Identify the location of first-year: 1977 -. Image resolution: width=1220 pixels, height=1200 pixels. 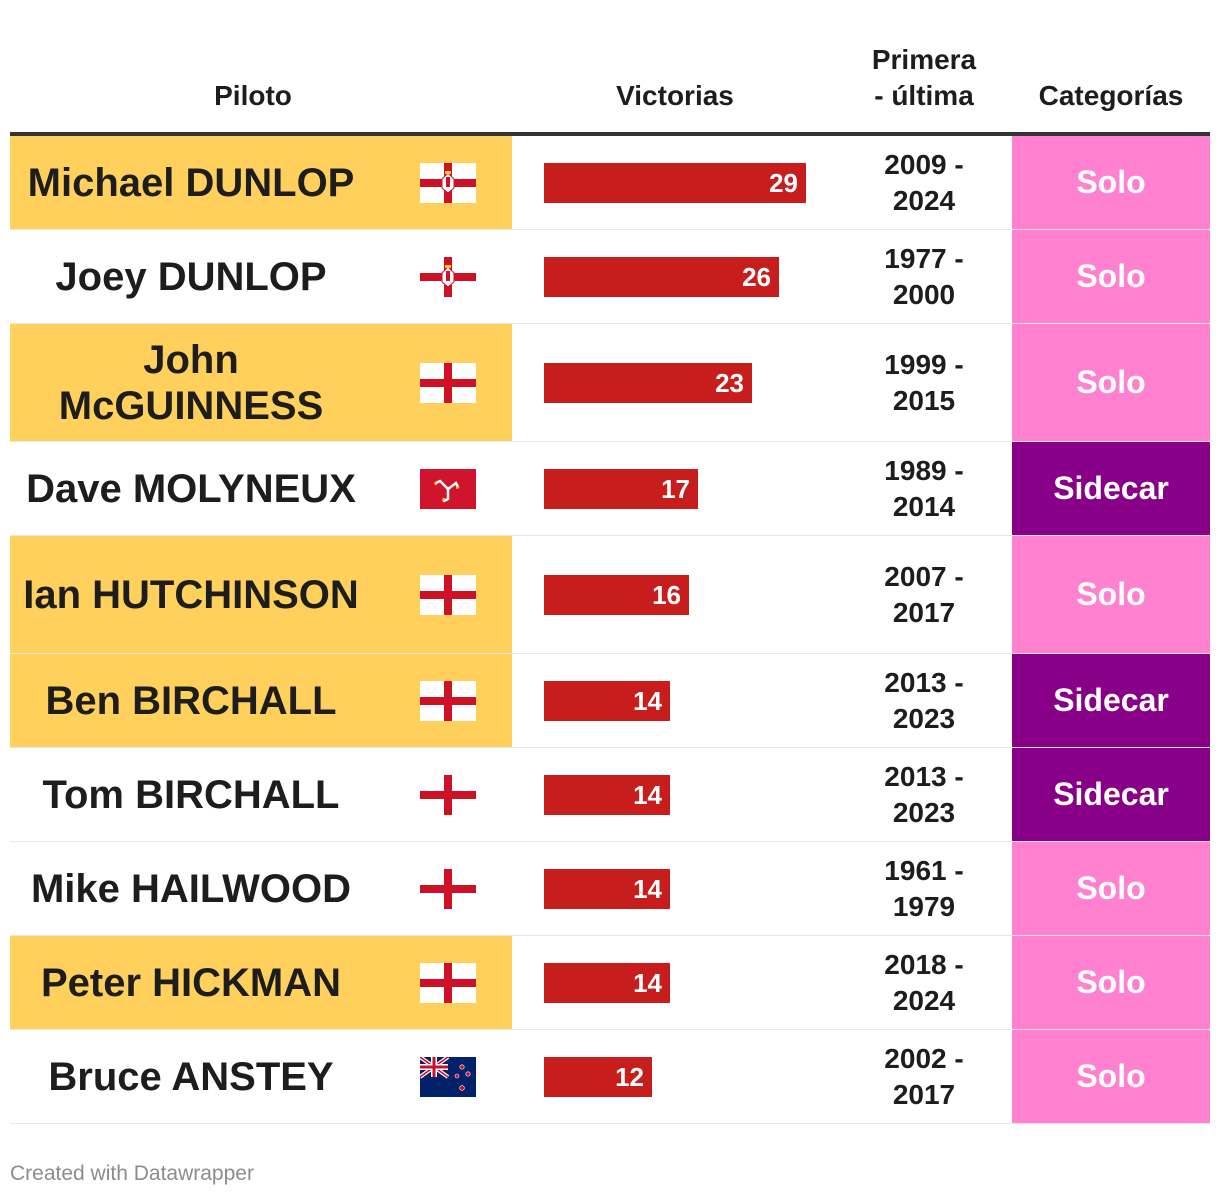
(924, 258).